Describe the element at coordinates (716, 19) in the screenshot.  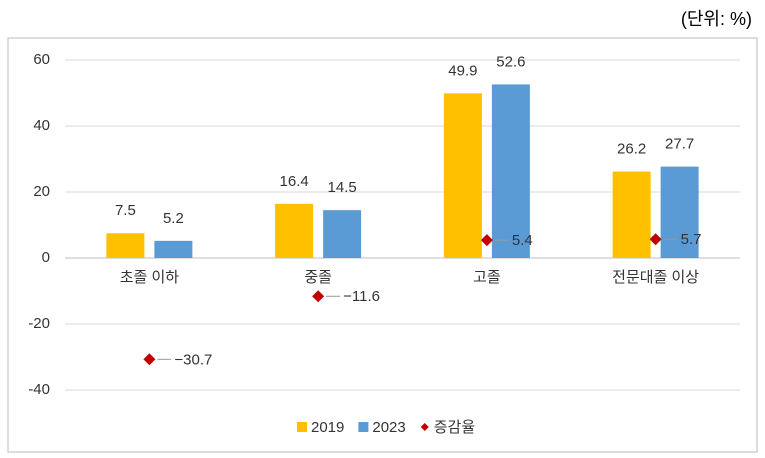
I see `unit-label: (단위: %)` at that location.